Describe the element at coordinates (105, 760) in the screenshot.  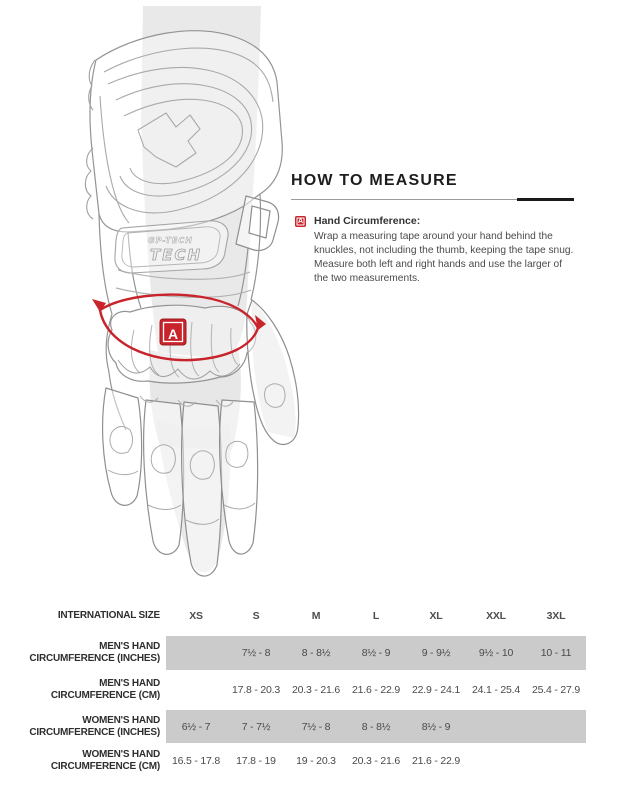
I see `row-label: WOMEN'S HAND CIRCUMFERENCE (CM)` at that location.